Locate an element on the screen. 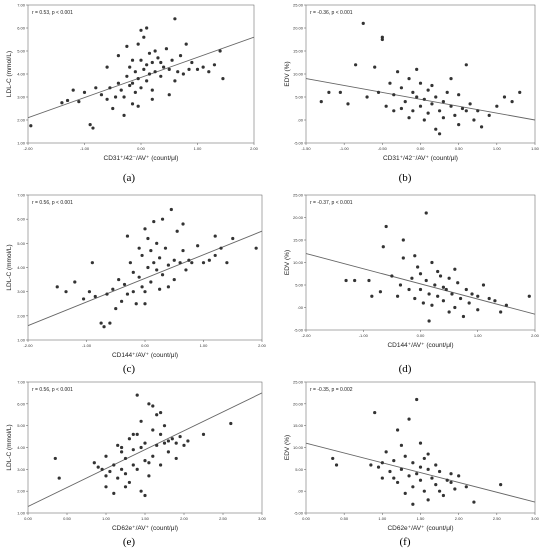 This screenshot has height=550, width=548. y-tick-label: 20.00 is located at coordinates (298, 403).